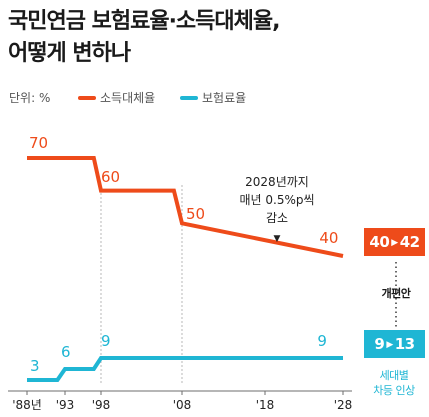 This screenshot has height=417, width=429. What do you see at coordinates (396, 293) in the screenshot?
I see `reform-label: 개편안` at bounding box center [396, 293].